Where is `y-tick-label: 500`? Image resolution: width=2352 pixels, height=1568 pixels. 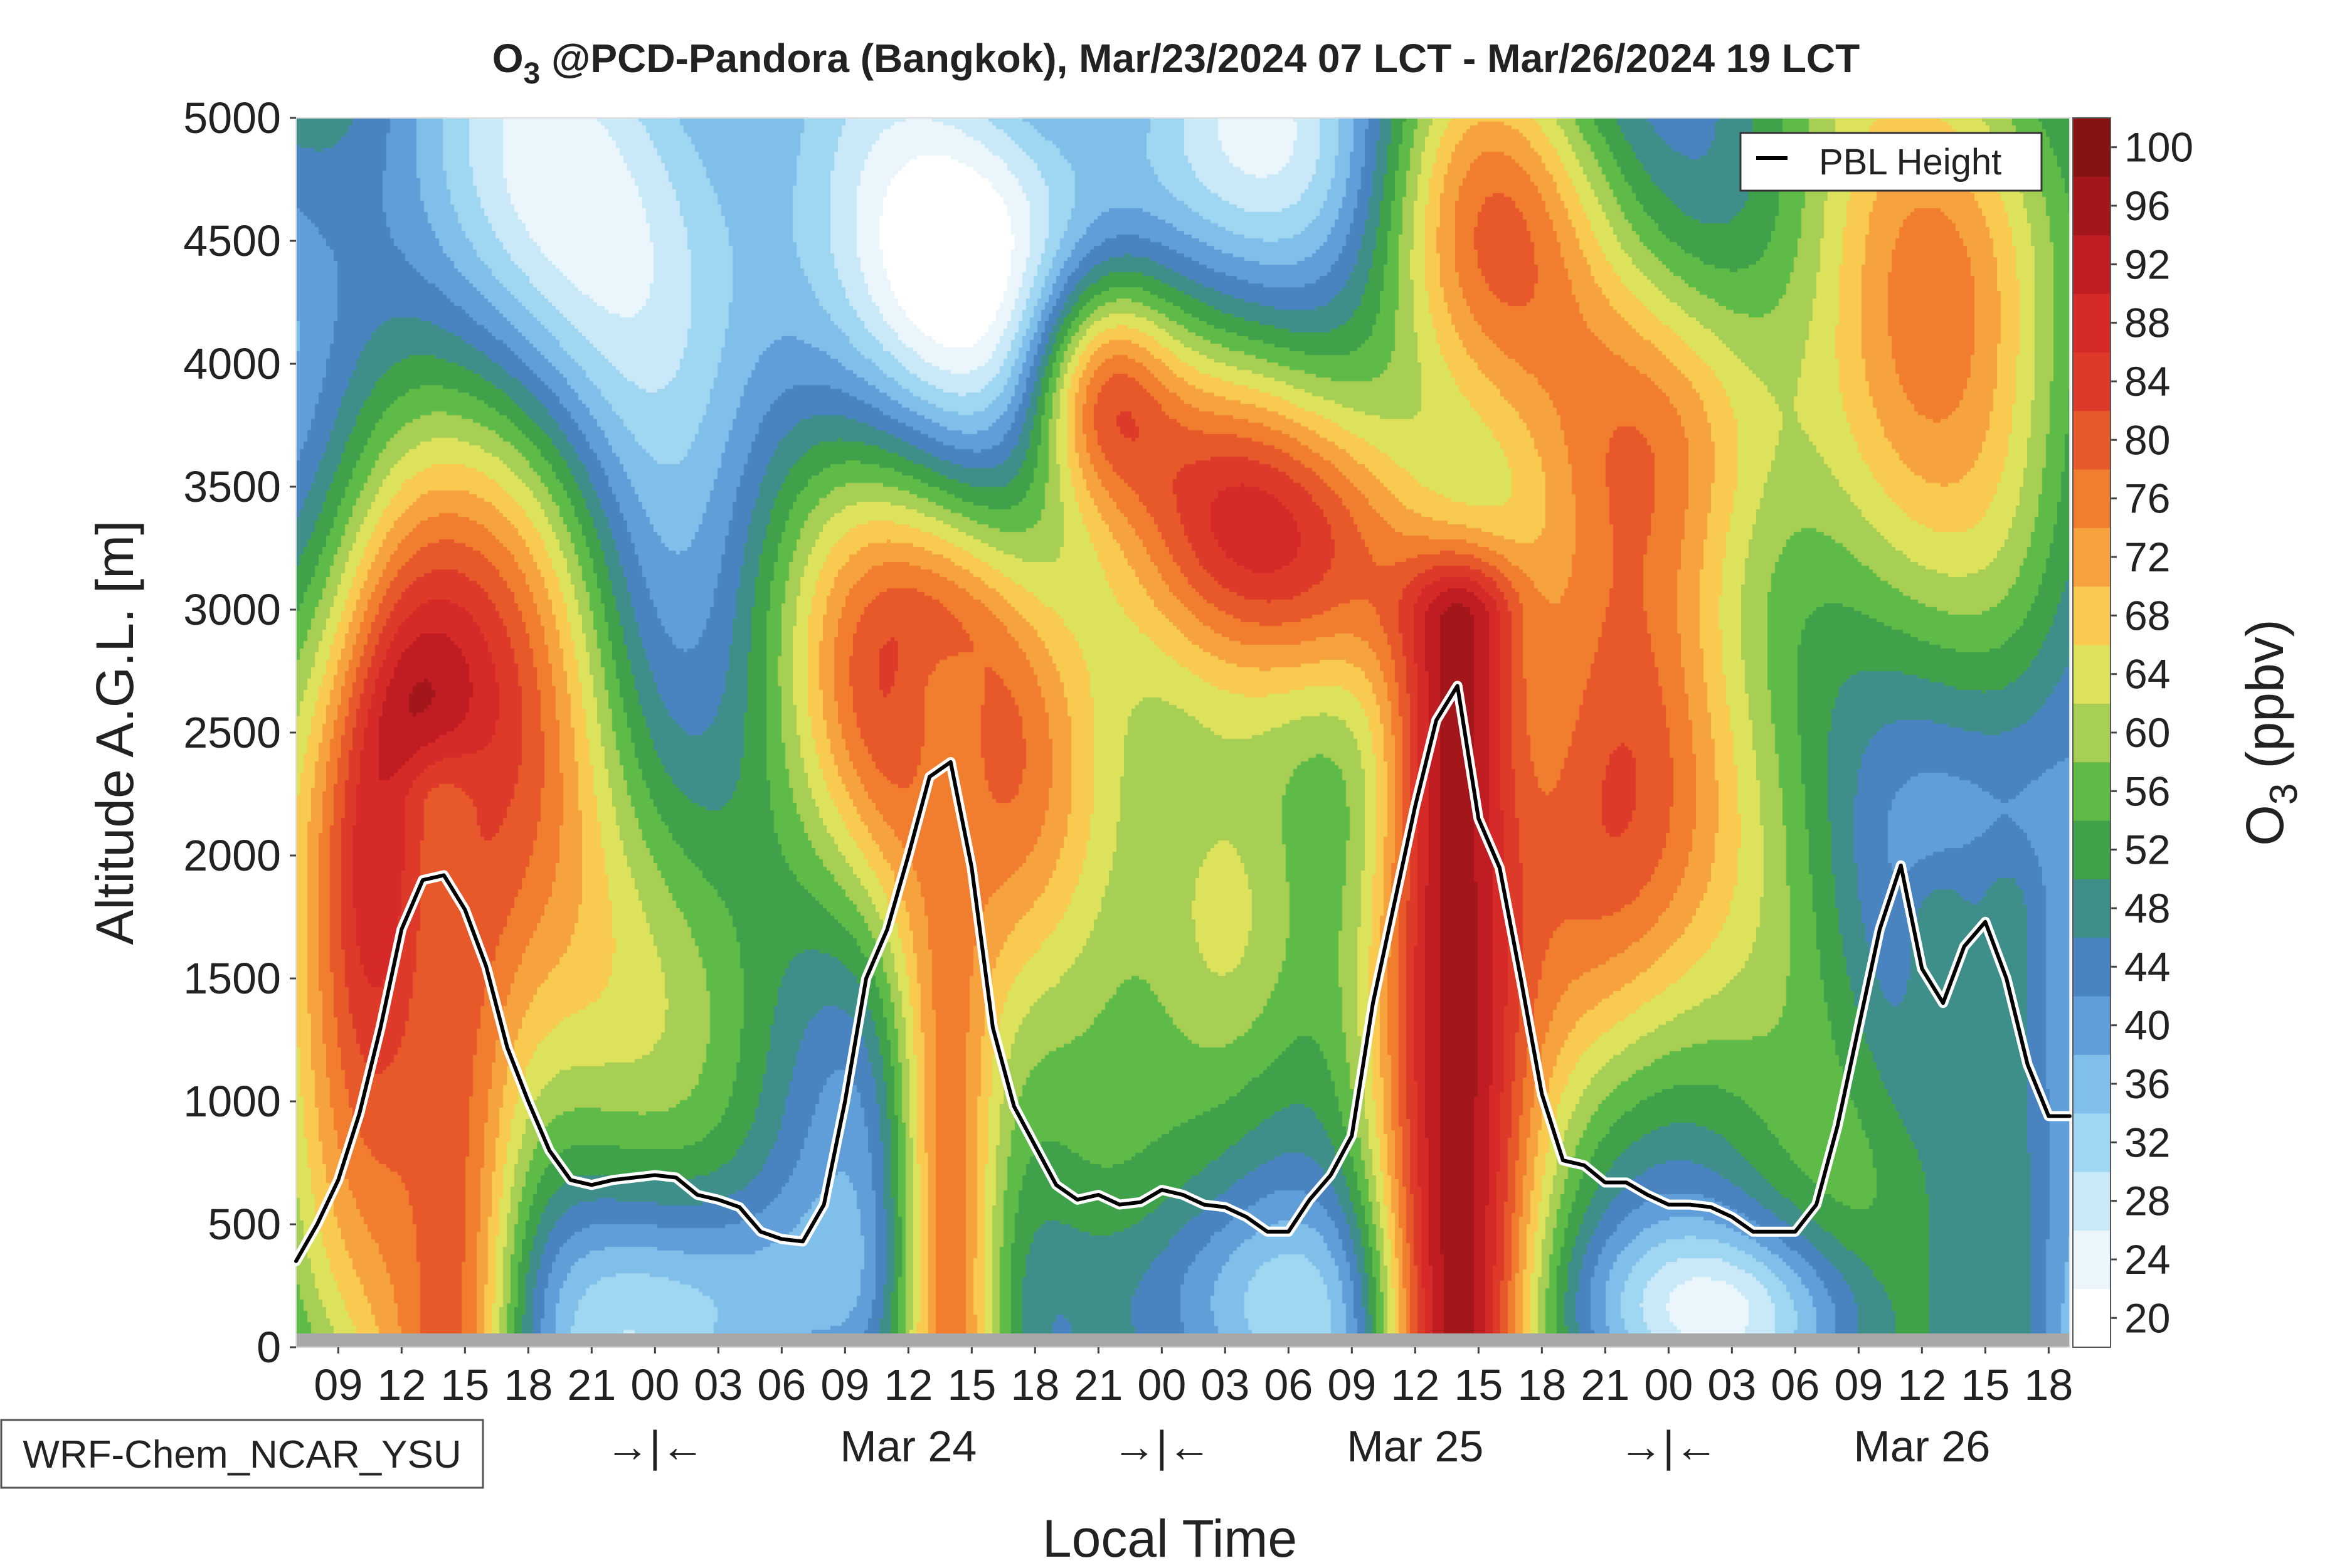 y-tick-label: 500 is located at coordinates (244, 1224).